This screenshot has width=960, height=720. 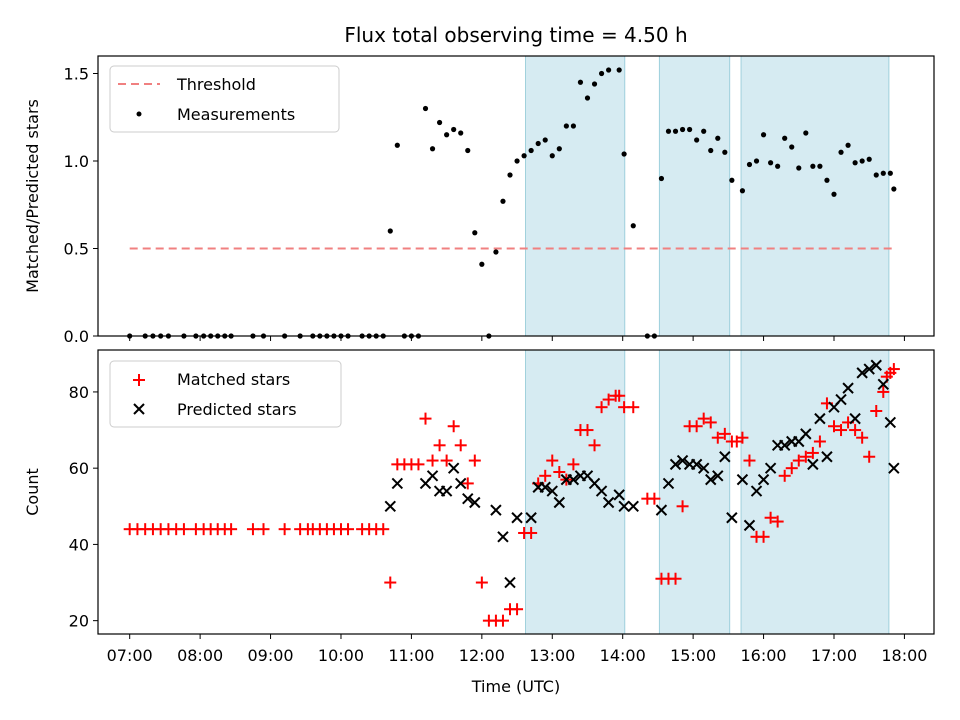 What do you see at coordinates (707, 196) in the screenshot?
I see `observing-intervals-top` at bounding box center [707, 196].